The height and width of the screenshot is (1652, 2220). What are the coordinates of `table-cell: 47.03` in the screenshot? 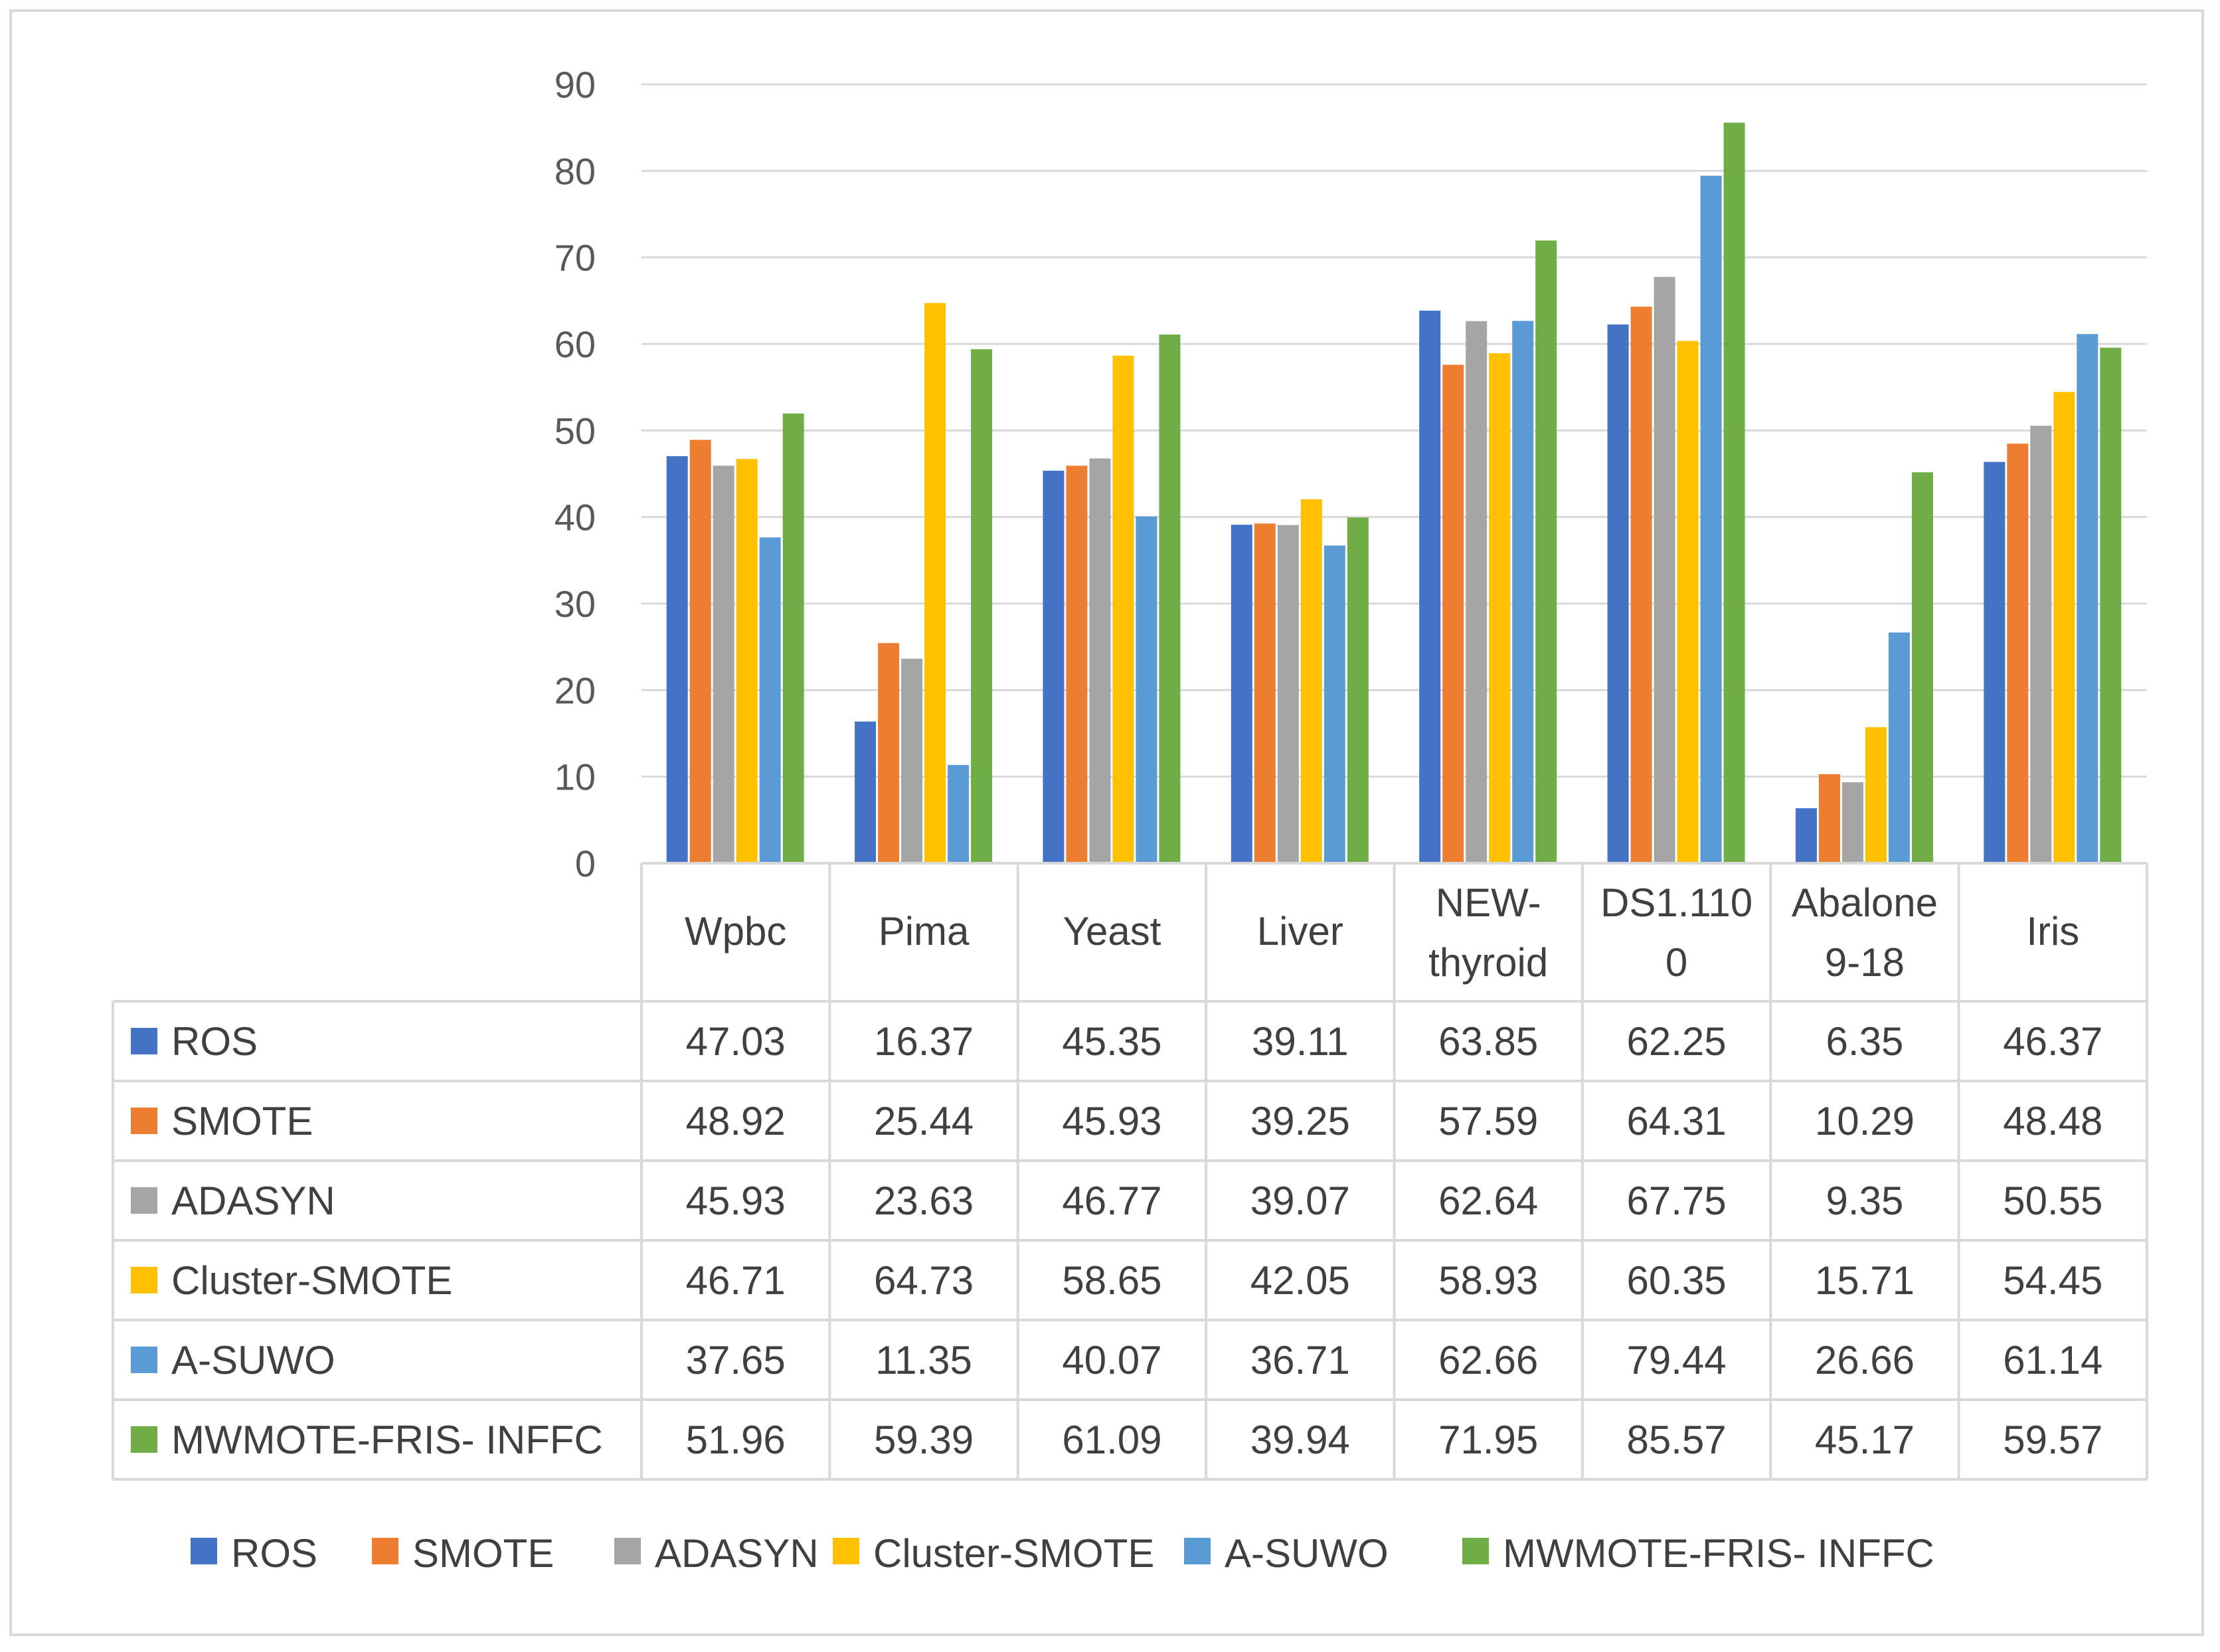 It's located at (736, 1041).